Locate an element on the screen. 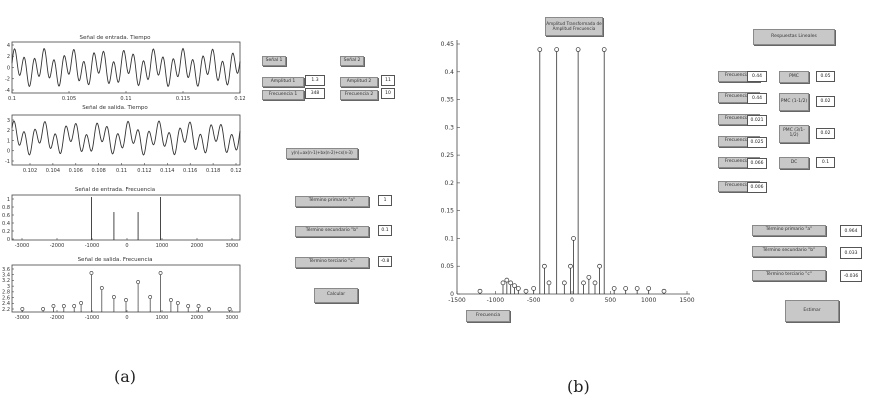 This screenshot has width=870, height=400. plot-output-freq-x-tick-label: -2000 is located at coordinates (57, 318).